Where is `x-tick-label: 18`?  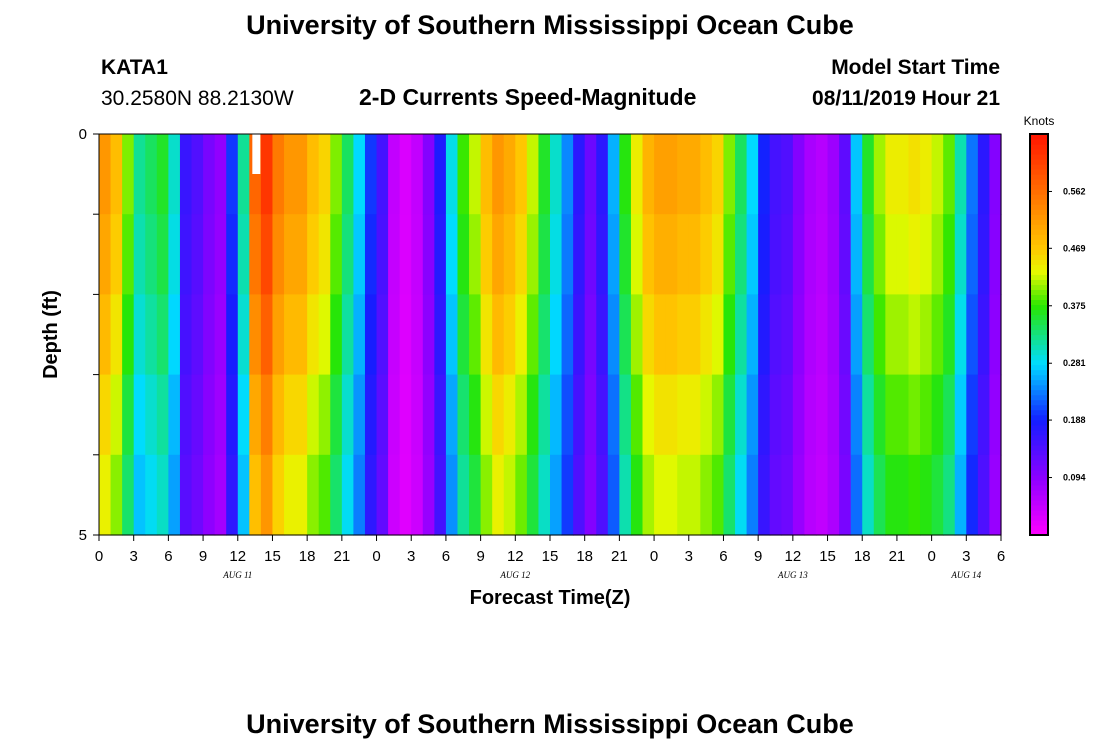
x-tick-label: 18 is located at coordinates (584, 556).